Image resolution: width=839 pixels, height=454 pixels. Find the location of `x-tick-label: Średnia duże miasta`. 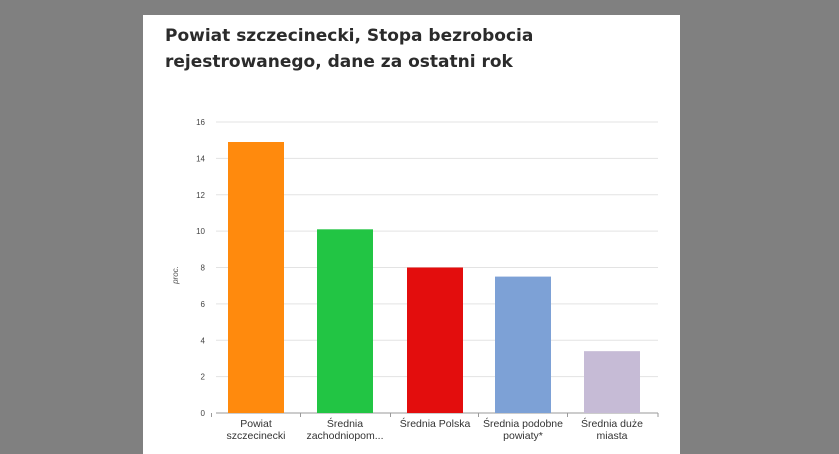

x-tick-label: Średnia duże miasta is located at coordinates (612, 429).